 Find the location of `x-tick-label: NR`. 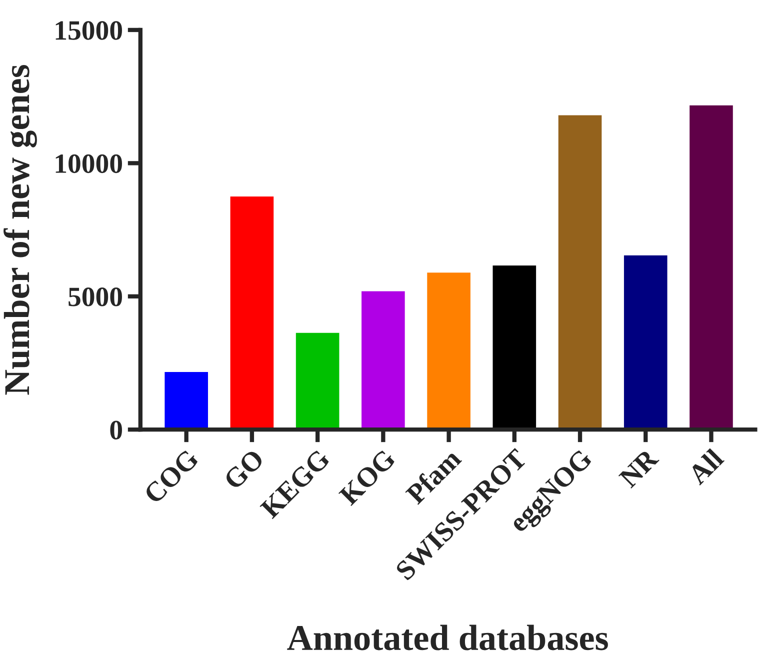

x-tick-label: NR is located at coordinates (639, 468).